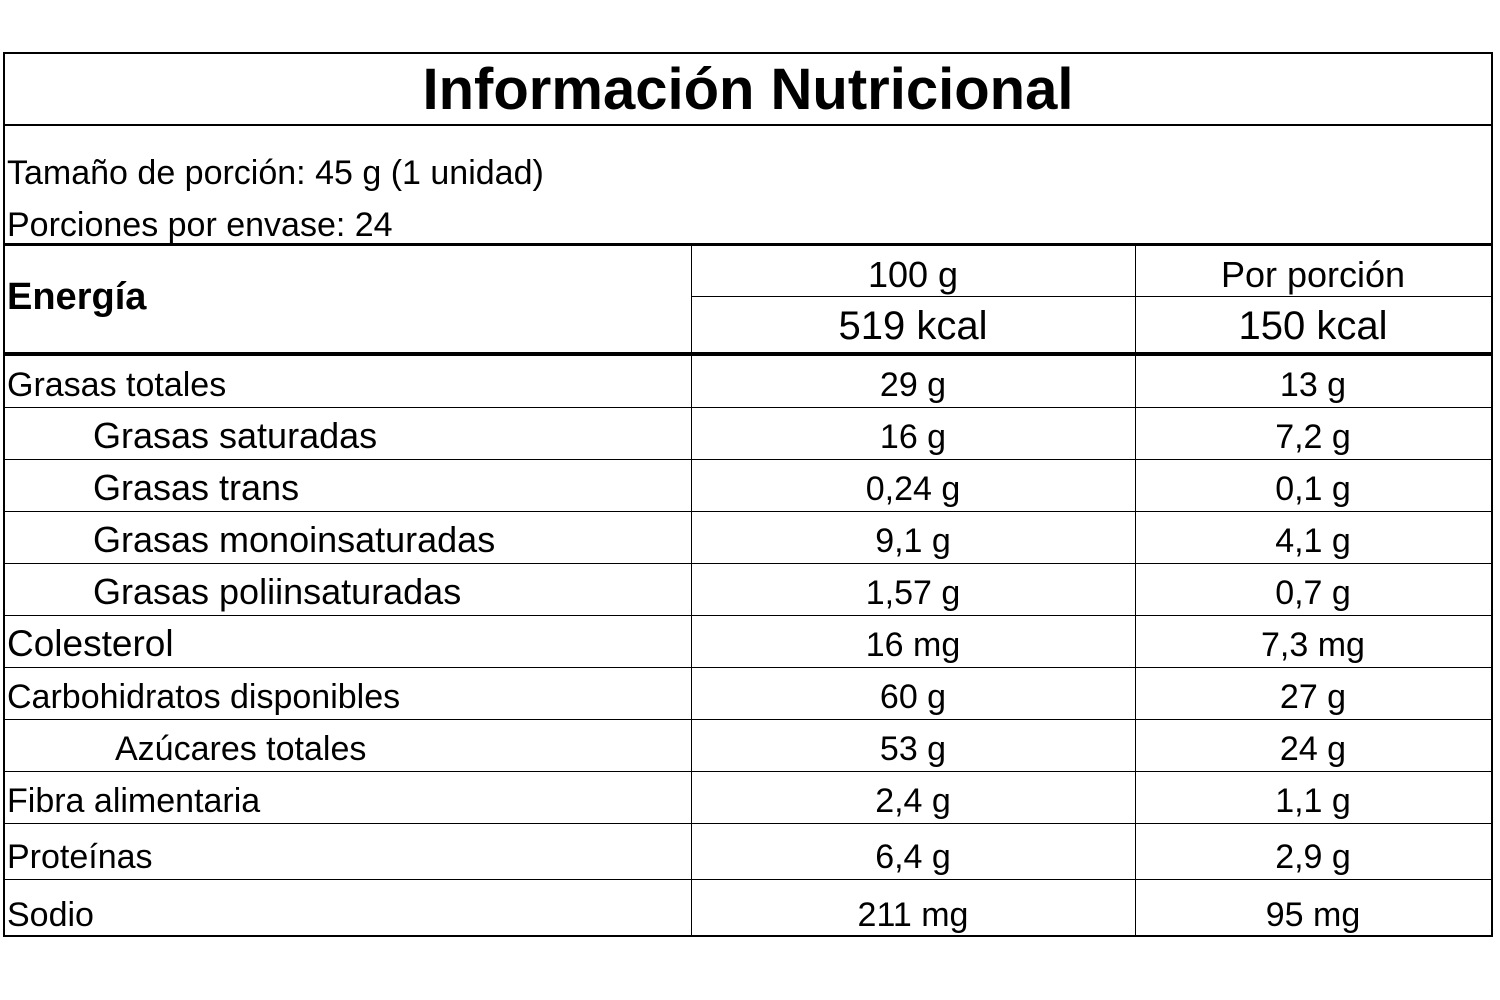  What do you see at coordinates (748, 538) in the screenshot?
I see `nutrient-row: Grasas monoinsaturadas 9,1 g 4,1 g` at bounding box center [748, 538].